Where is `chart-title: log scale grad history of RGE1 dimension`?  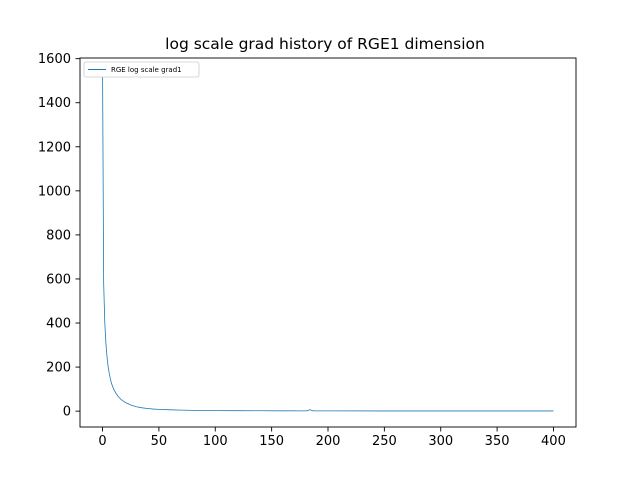 chart-title: log scale grad history of RGE1 dimension is located at coordinates (325, 44).